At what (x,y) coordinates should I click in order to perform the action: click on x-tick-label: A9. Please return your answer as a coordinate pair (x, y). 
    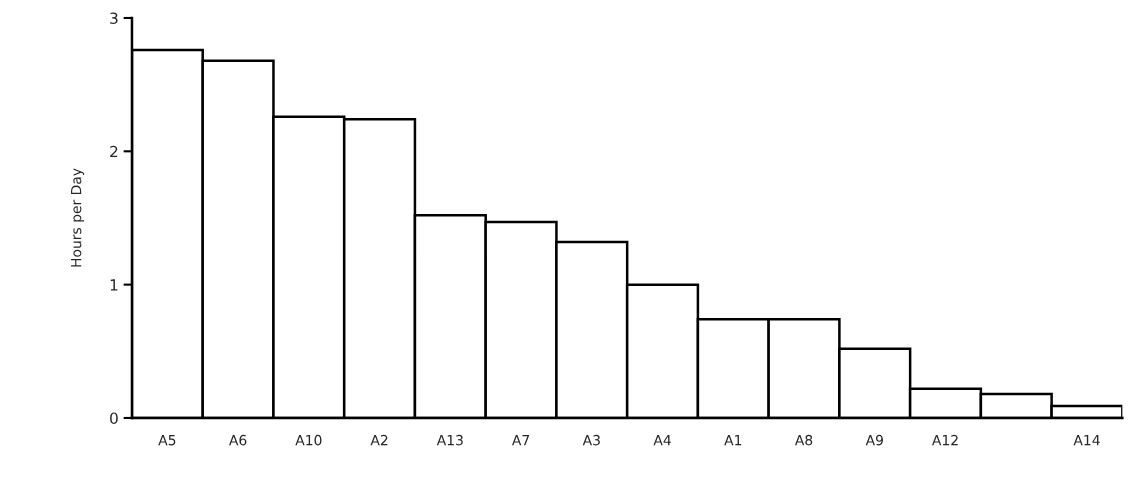
    Looking at the image, I should click on (874, 440).